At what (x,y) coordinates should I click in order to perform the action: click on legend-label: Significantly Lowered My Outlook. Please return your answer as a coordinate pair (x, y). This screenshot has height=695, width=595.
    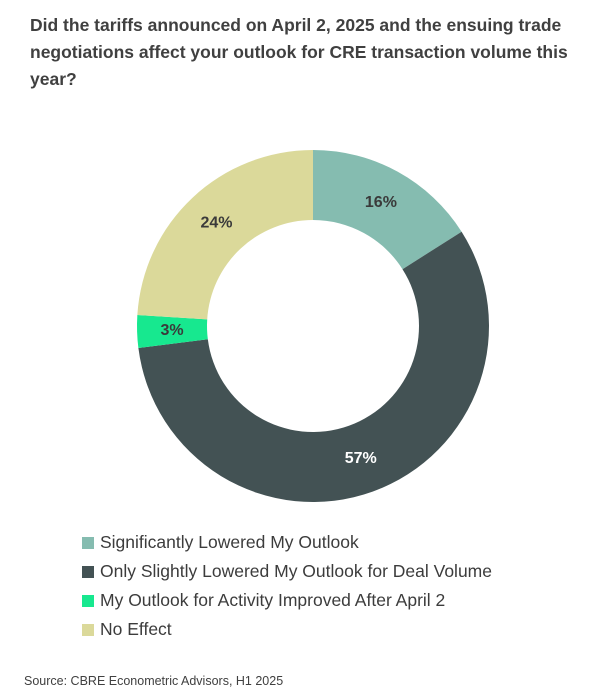
    Looking at the image, I should click on (229, 542).